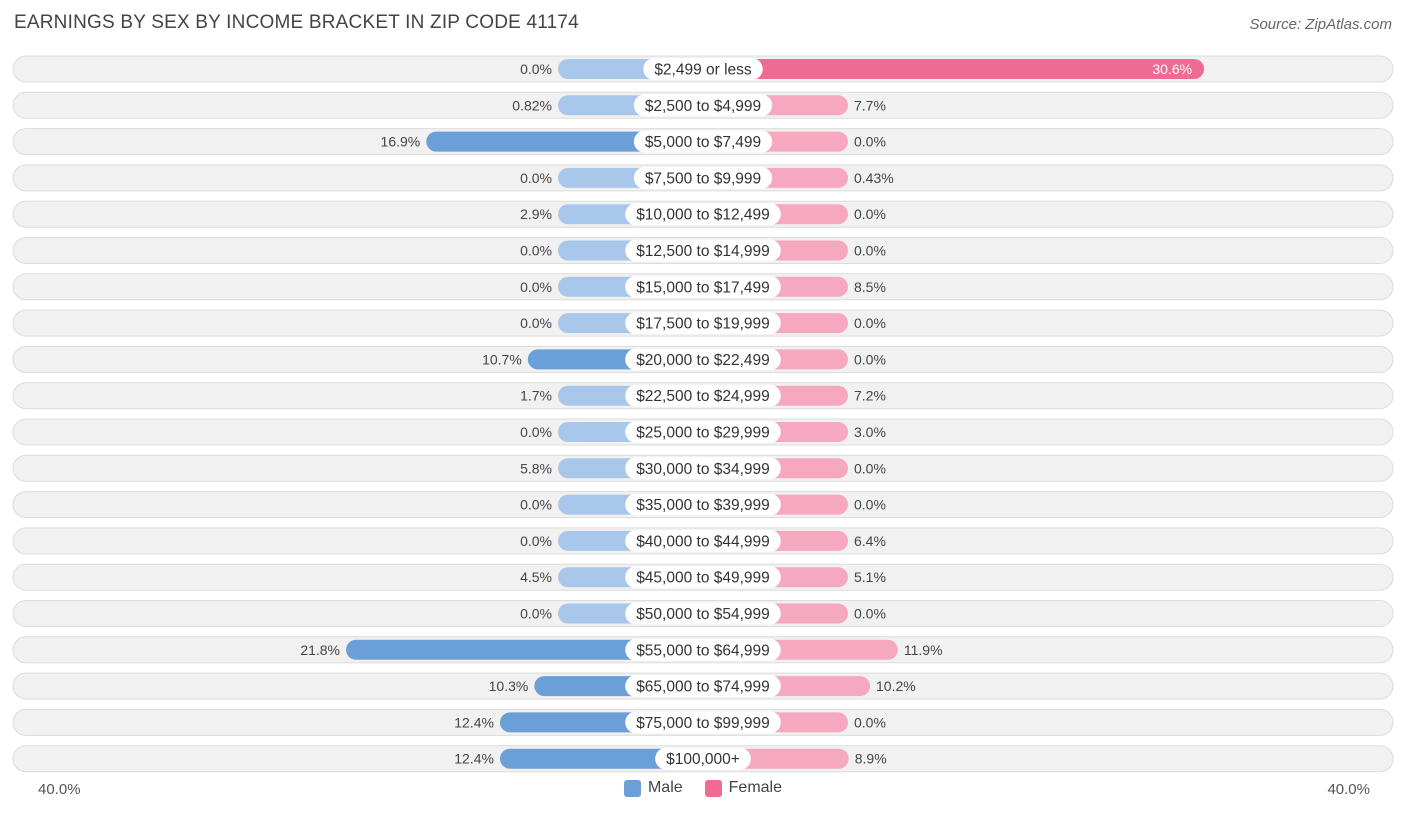  I want to click on value-label-male: 16.9%, so click(401, 142).